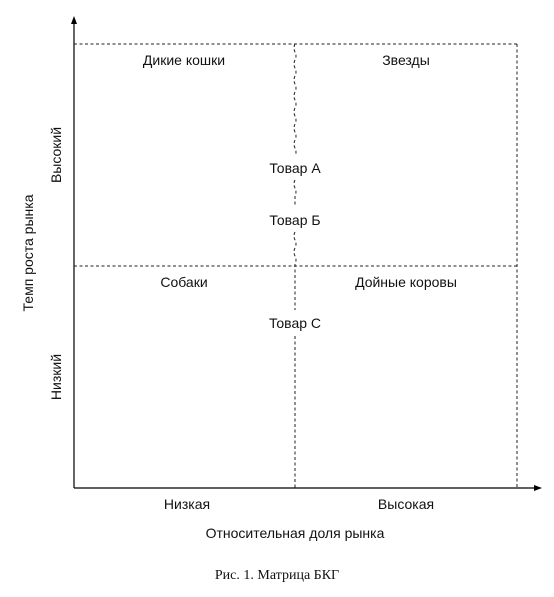 Image resolution: width=554 pixels, height=597 pixels. I want to click on vertical-divider-dashed, so click(295, 100).